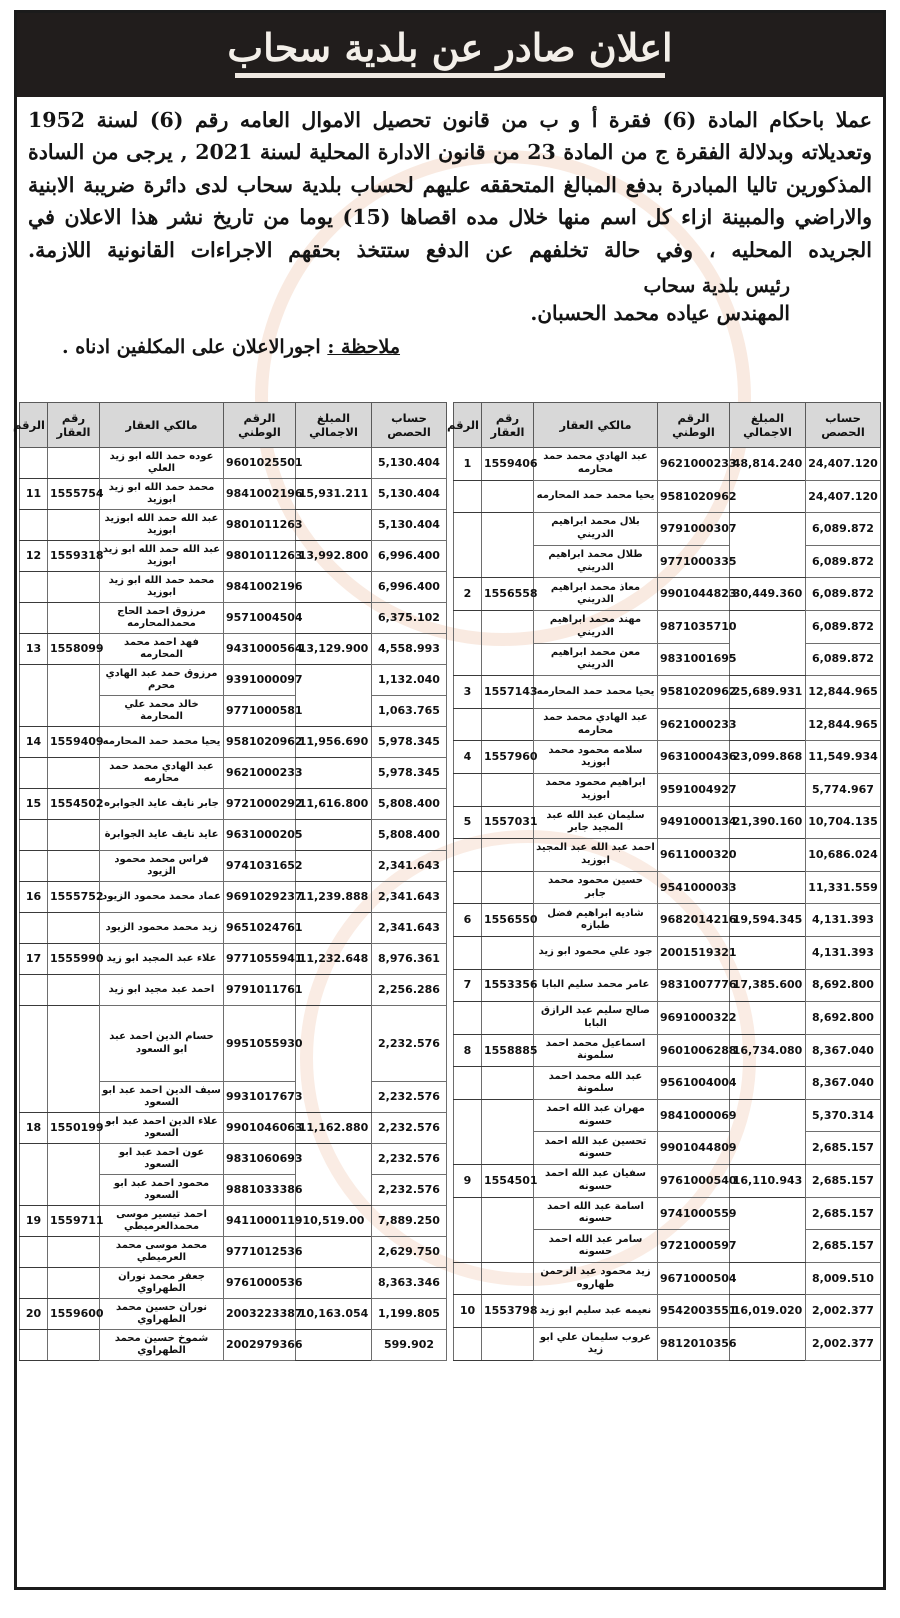  What do you see at coordinates (509, 1181) in the screenshot?
I see `cell-property-no: 1554501` at bounding box center [509, 1181].